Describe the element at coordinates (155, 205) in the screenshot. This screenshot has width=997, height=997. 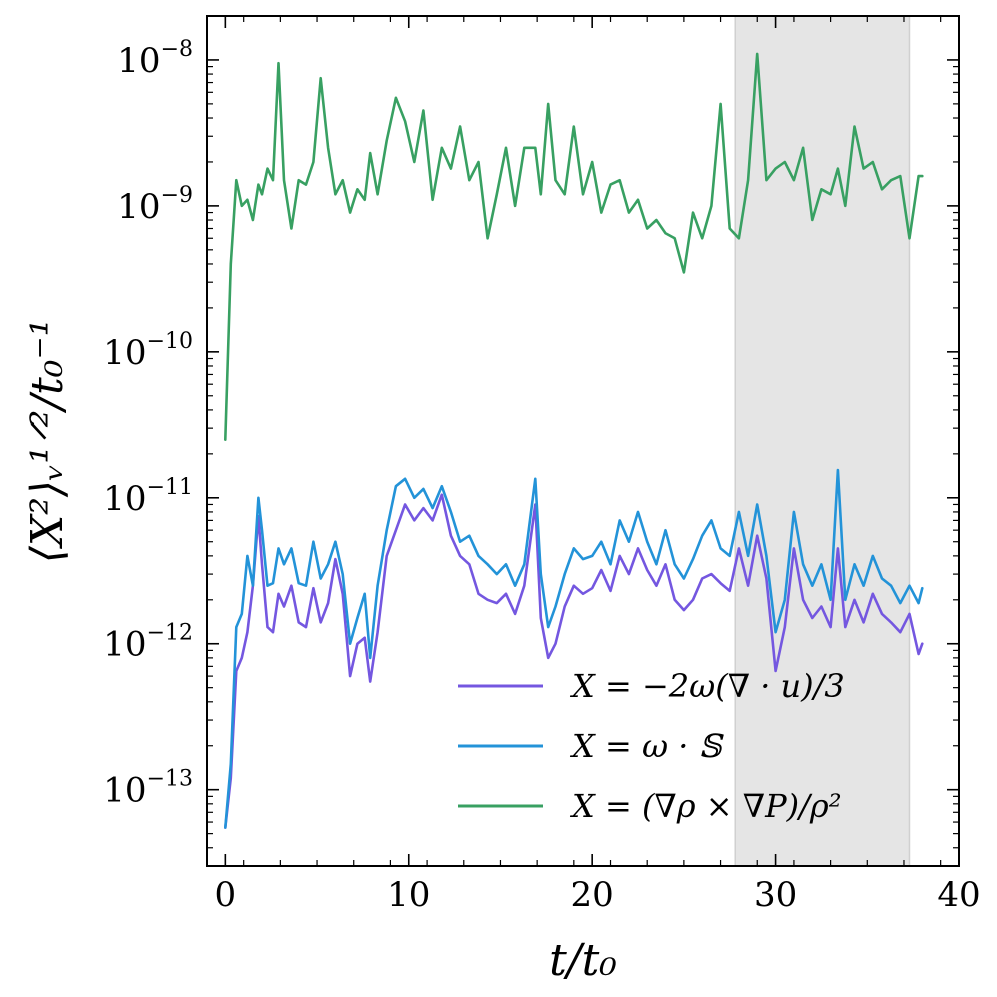
I see `y-tick-label: 10⁻⁹` at that location.